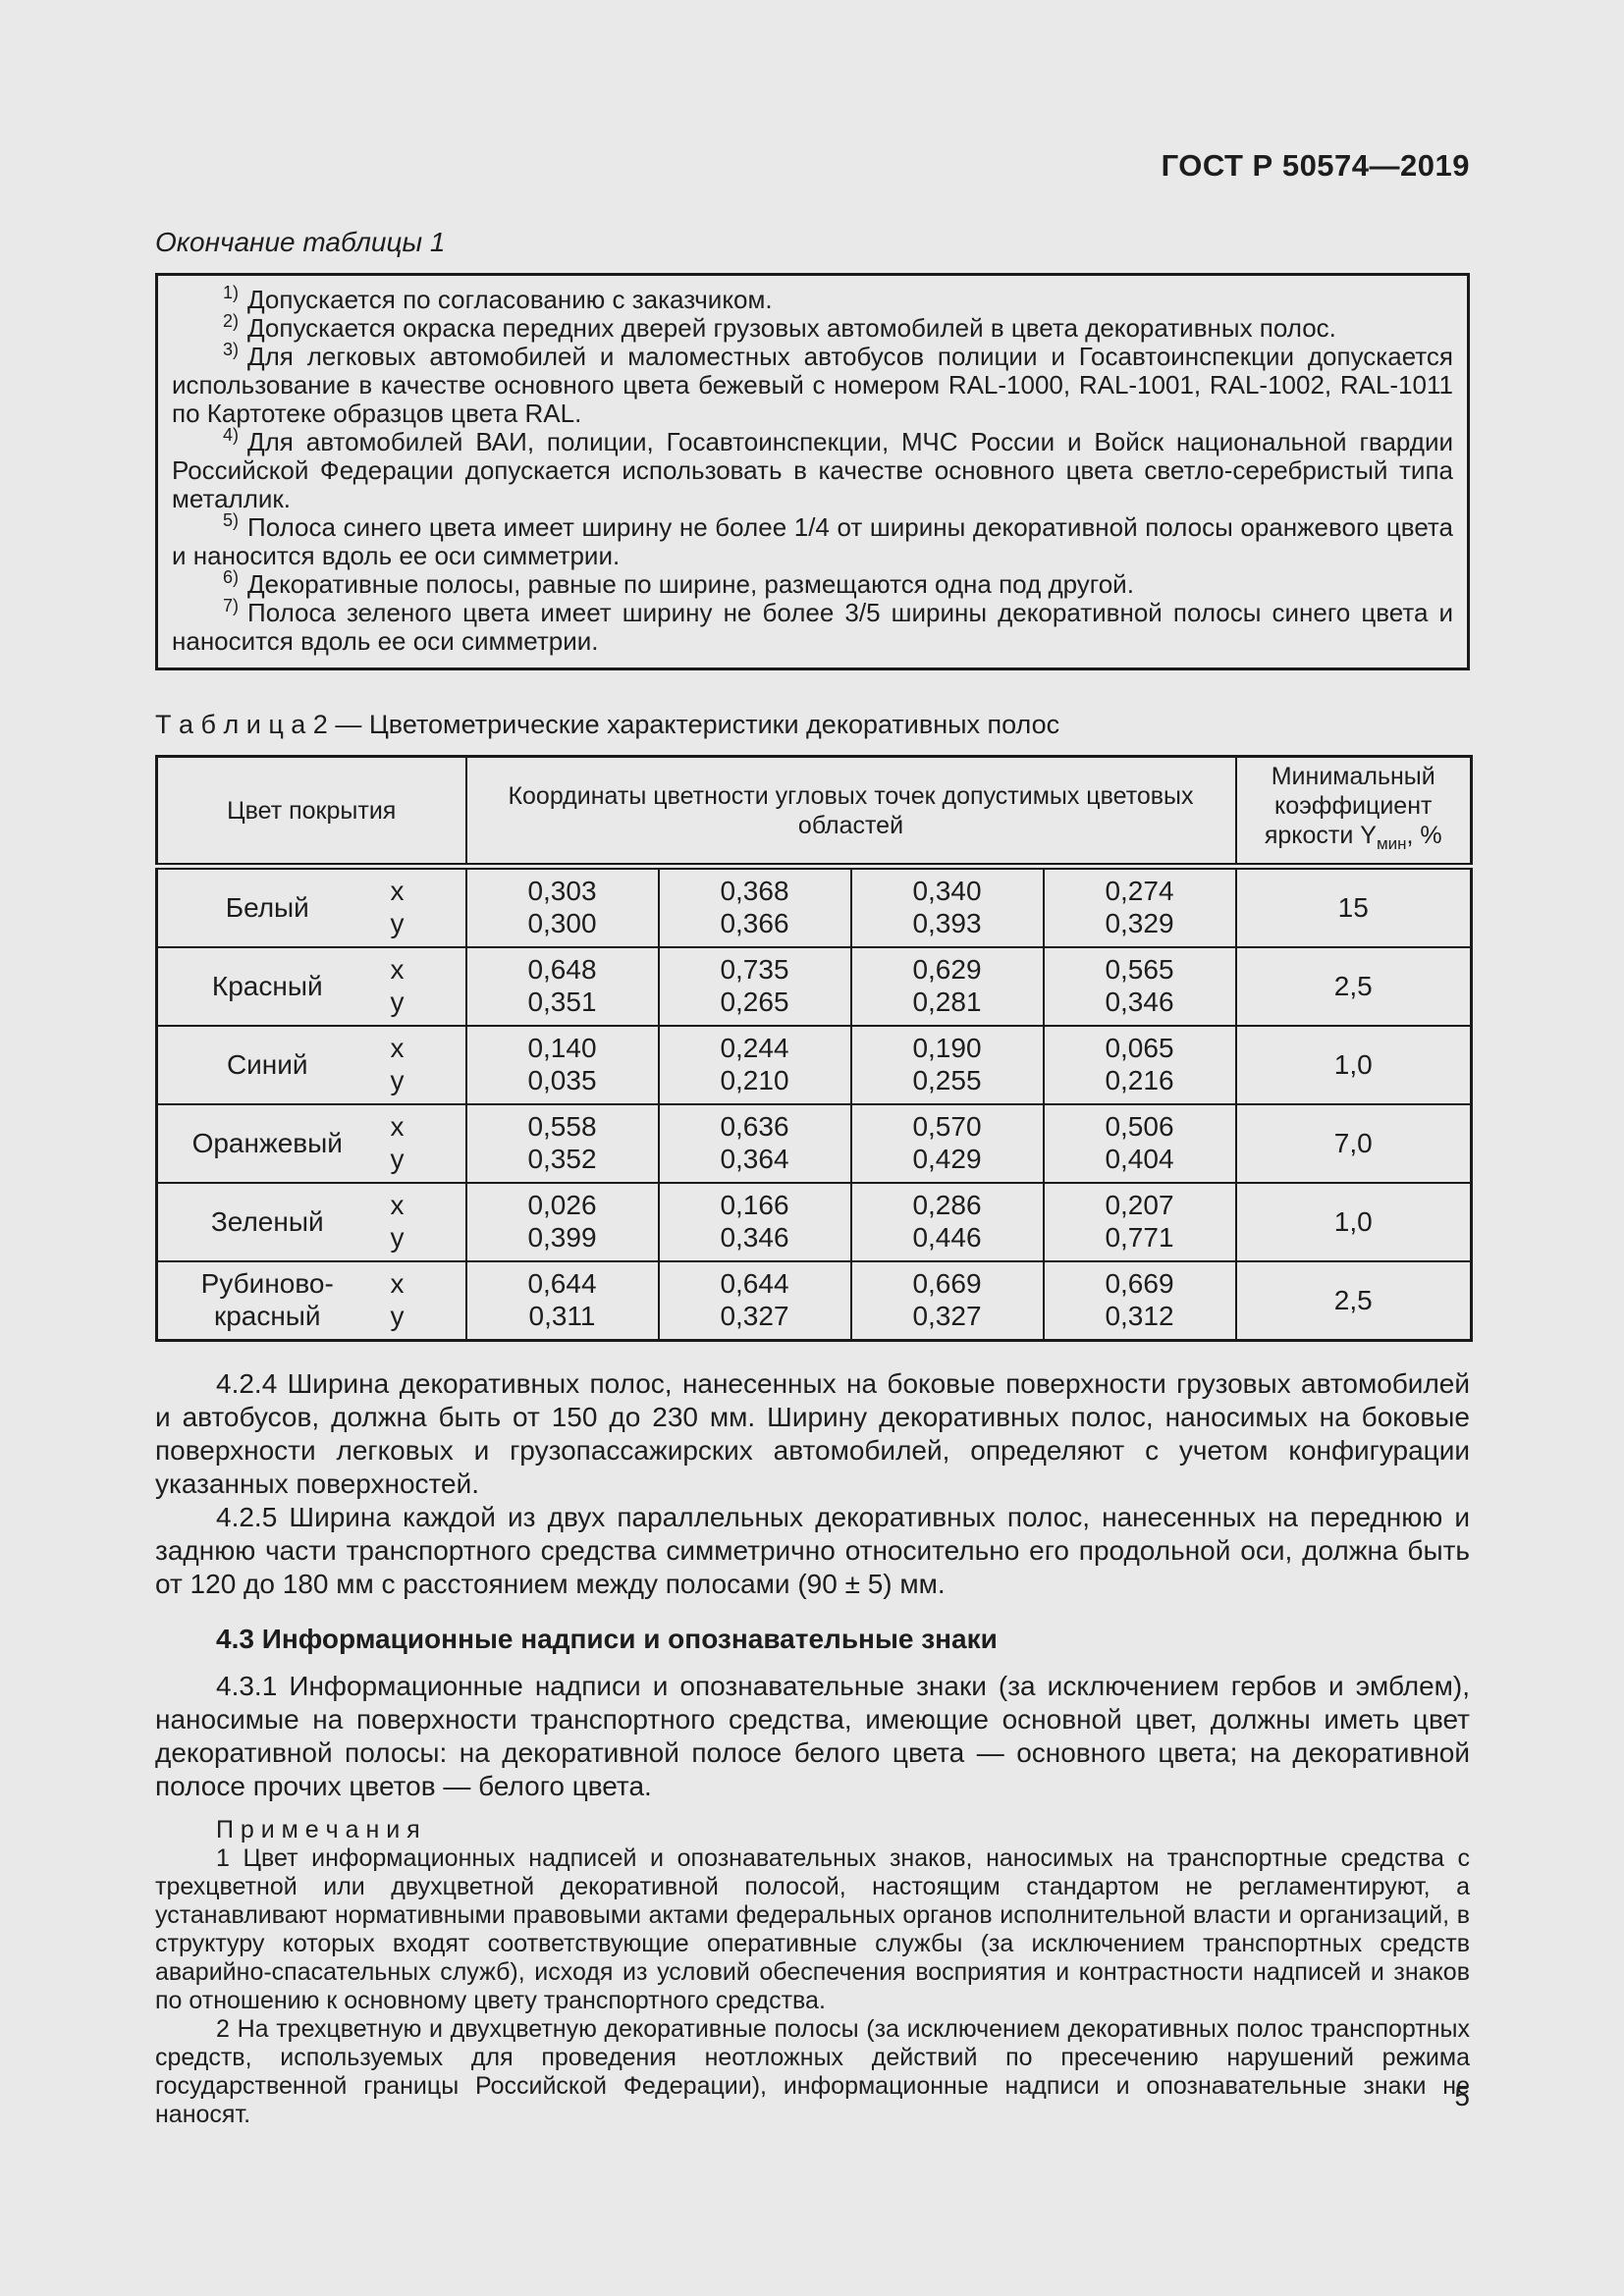 The width and height of the screenshot is (1624, 2296). What do you see at coordinates (754, 1301) in the screenshot?
I see `coord-cell: 0,644 0,327` at bounding box center [754, 1301].